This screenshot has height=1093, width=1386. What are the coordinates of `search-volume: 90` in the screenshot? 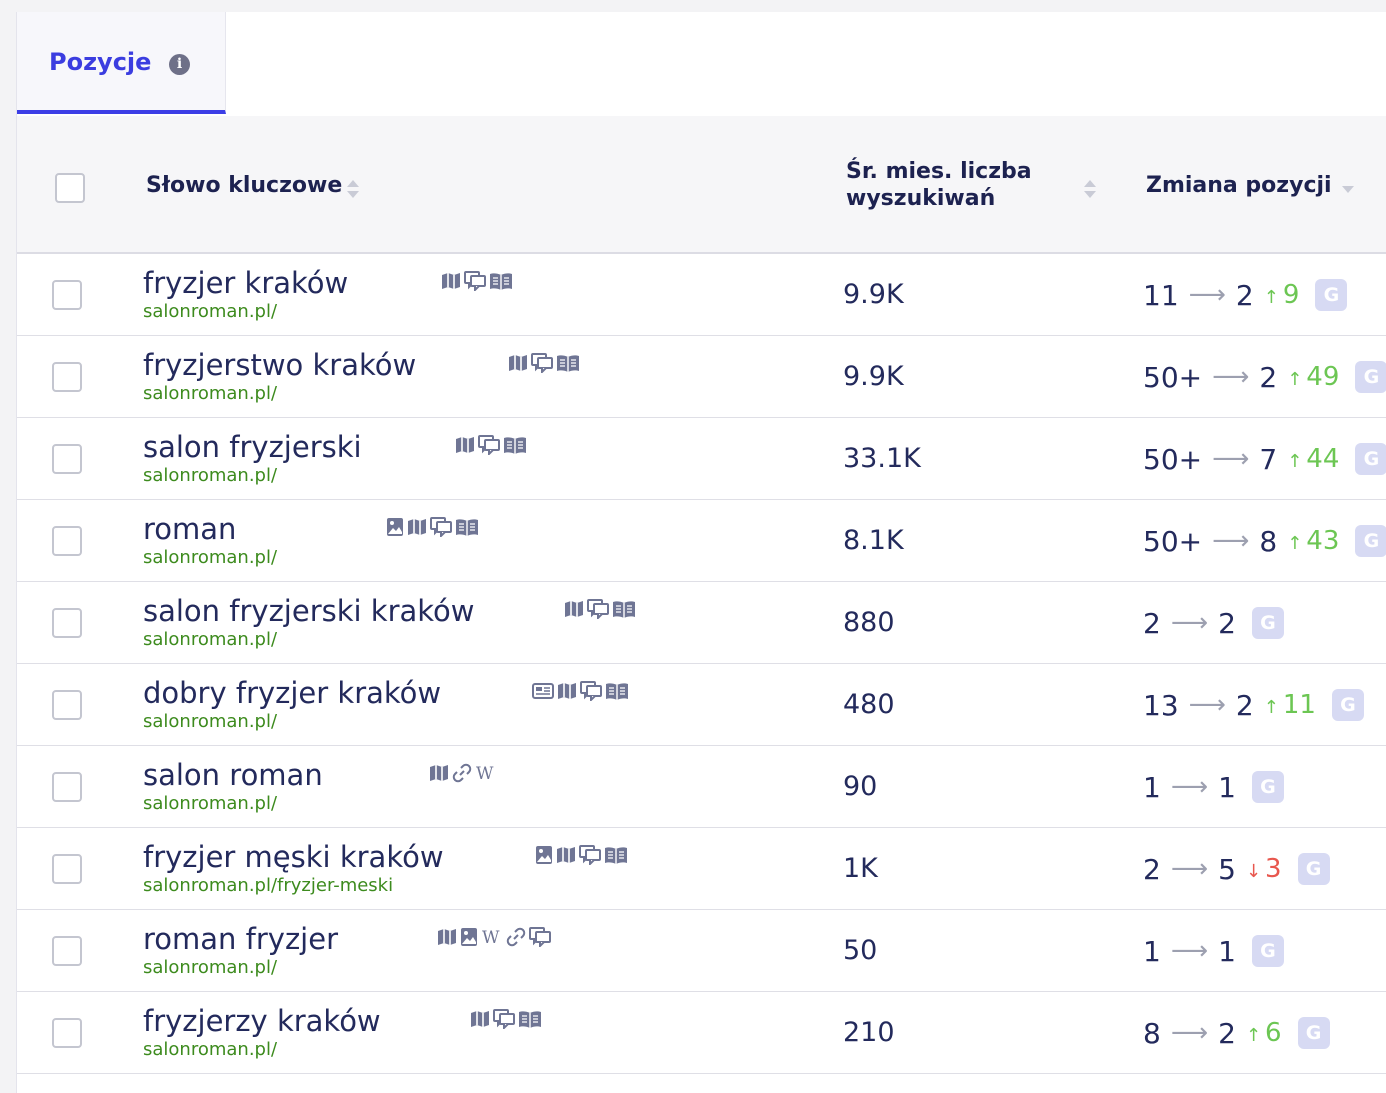 It's located at (860, 786).